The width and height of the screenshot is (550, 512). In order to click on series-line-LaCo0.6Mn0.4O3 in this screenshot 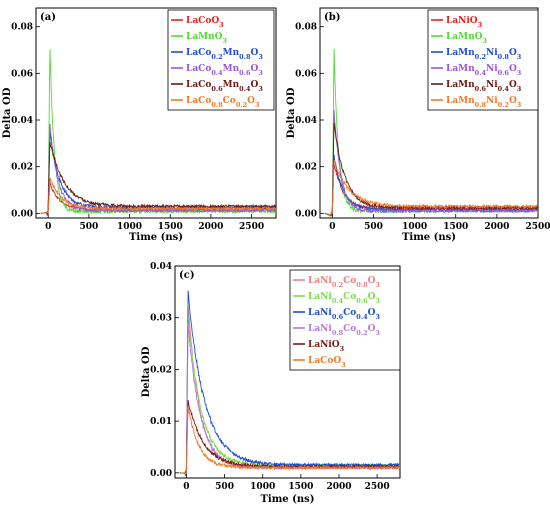, I will do `click(158, 178)`.